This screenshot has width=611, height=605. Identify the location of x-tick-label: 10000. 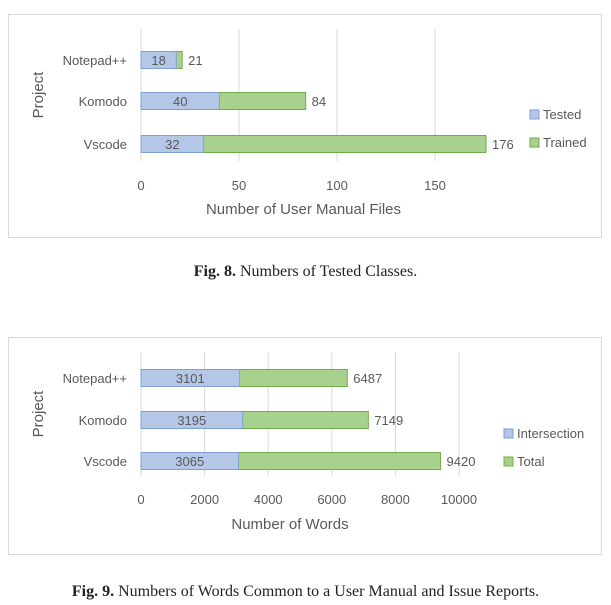
(459, 499).